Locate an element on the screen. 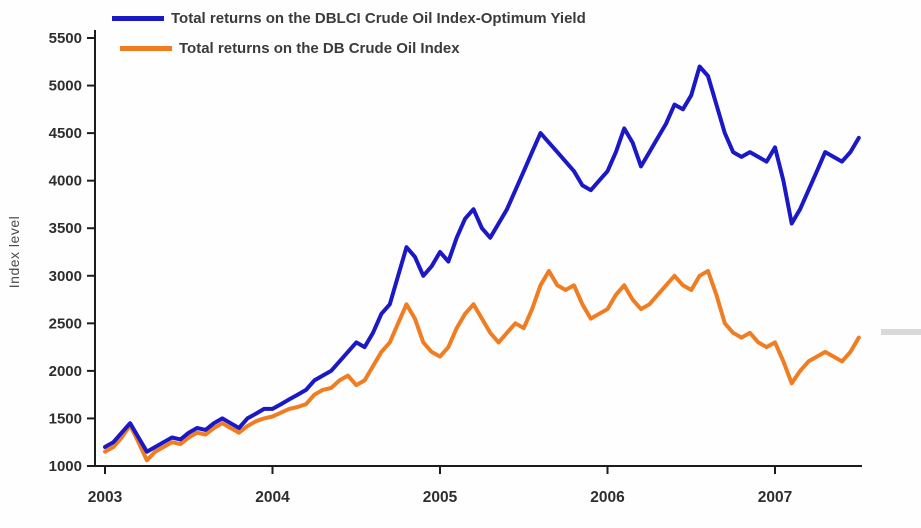 Image resolution: width=921 pixels, height=528 pixels. y-tick-label: 3500 is located at coordinates (65, 228).